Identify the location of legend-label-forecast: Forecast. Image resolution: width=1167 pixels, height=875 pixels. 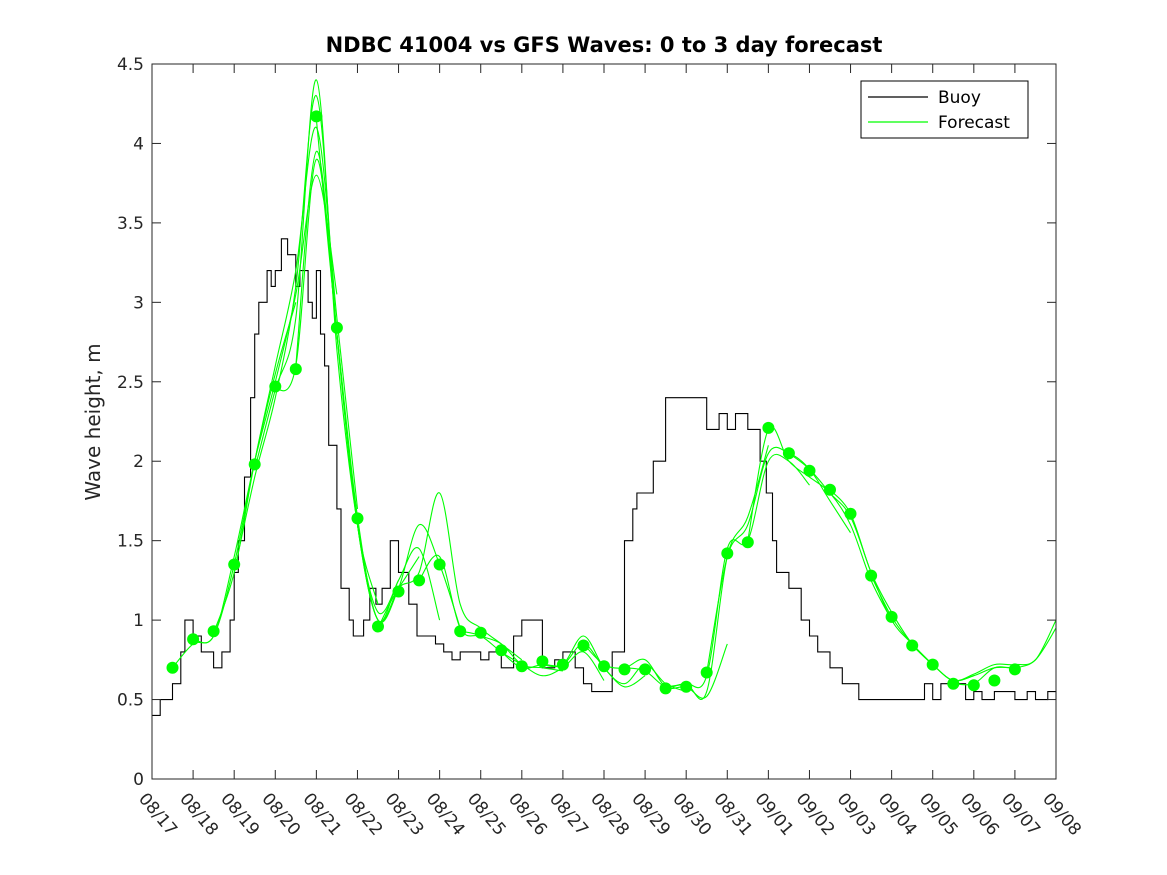
(974, 123).